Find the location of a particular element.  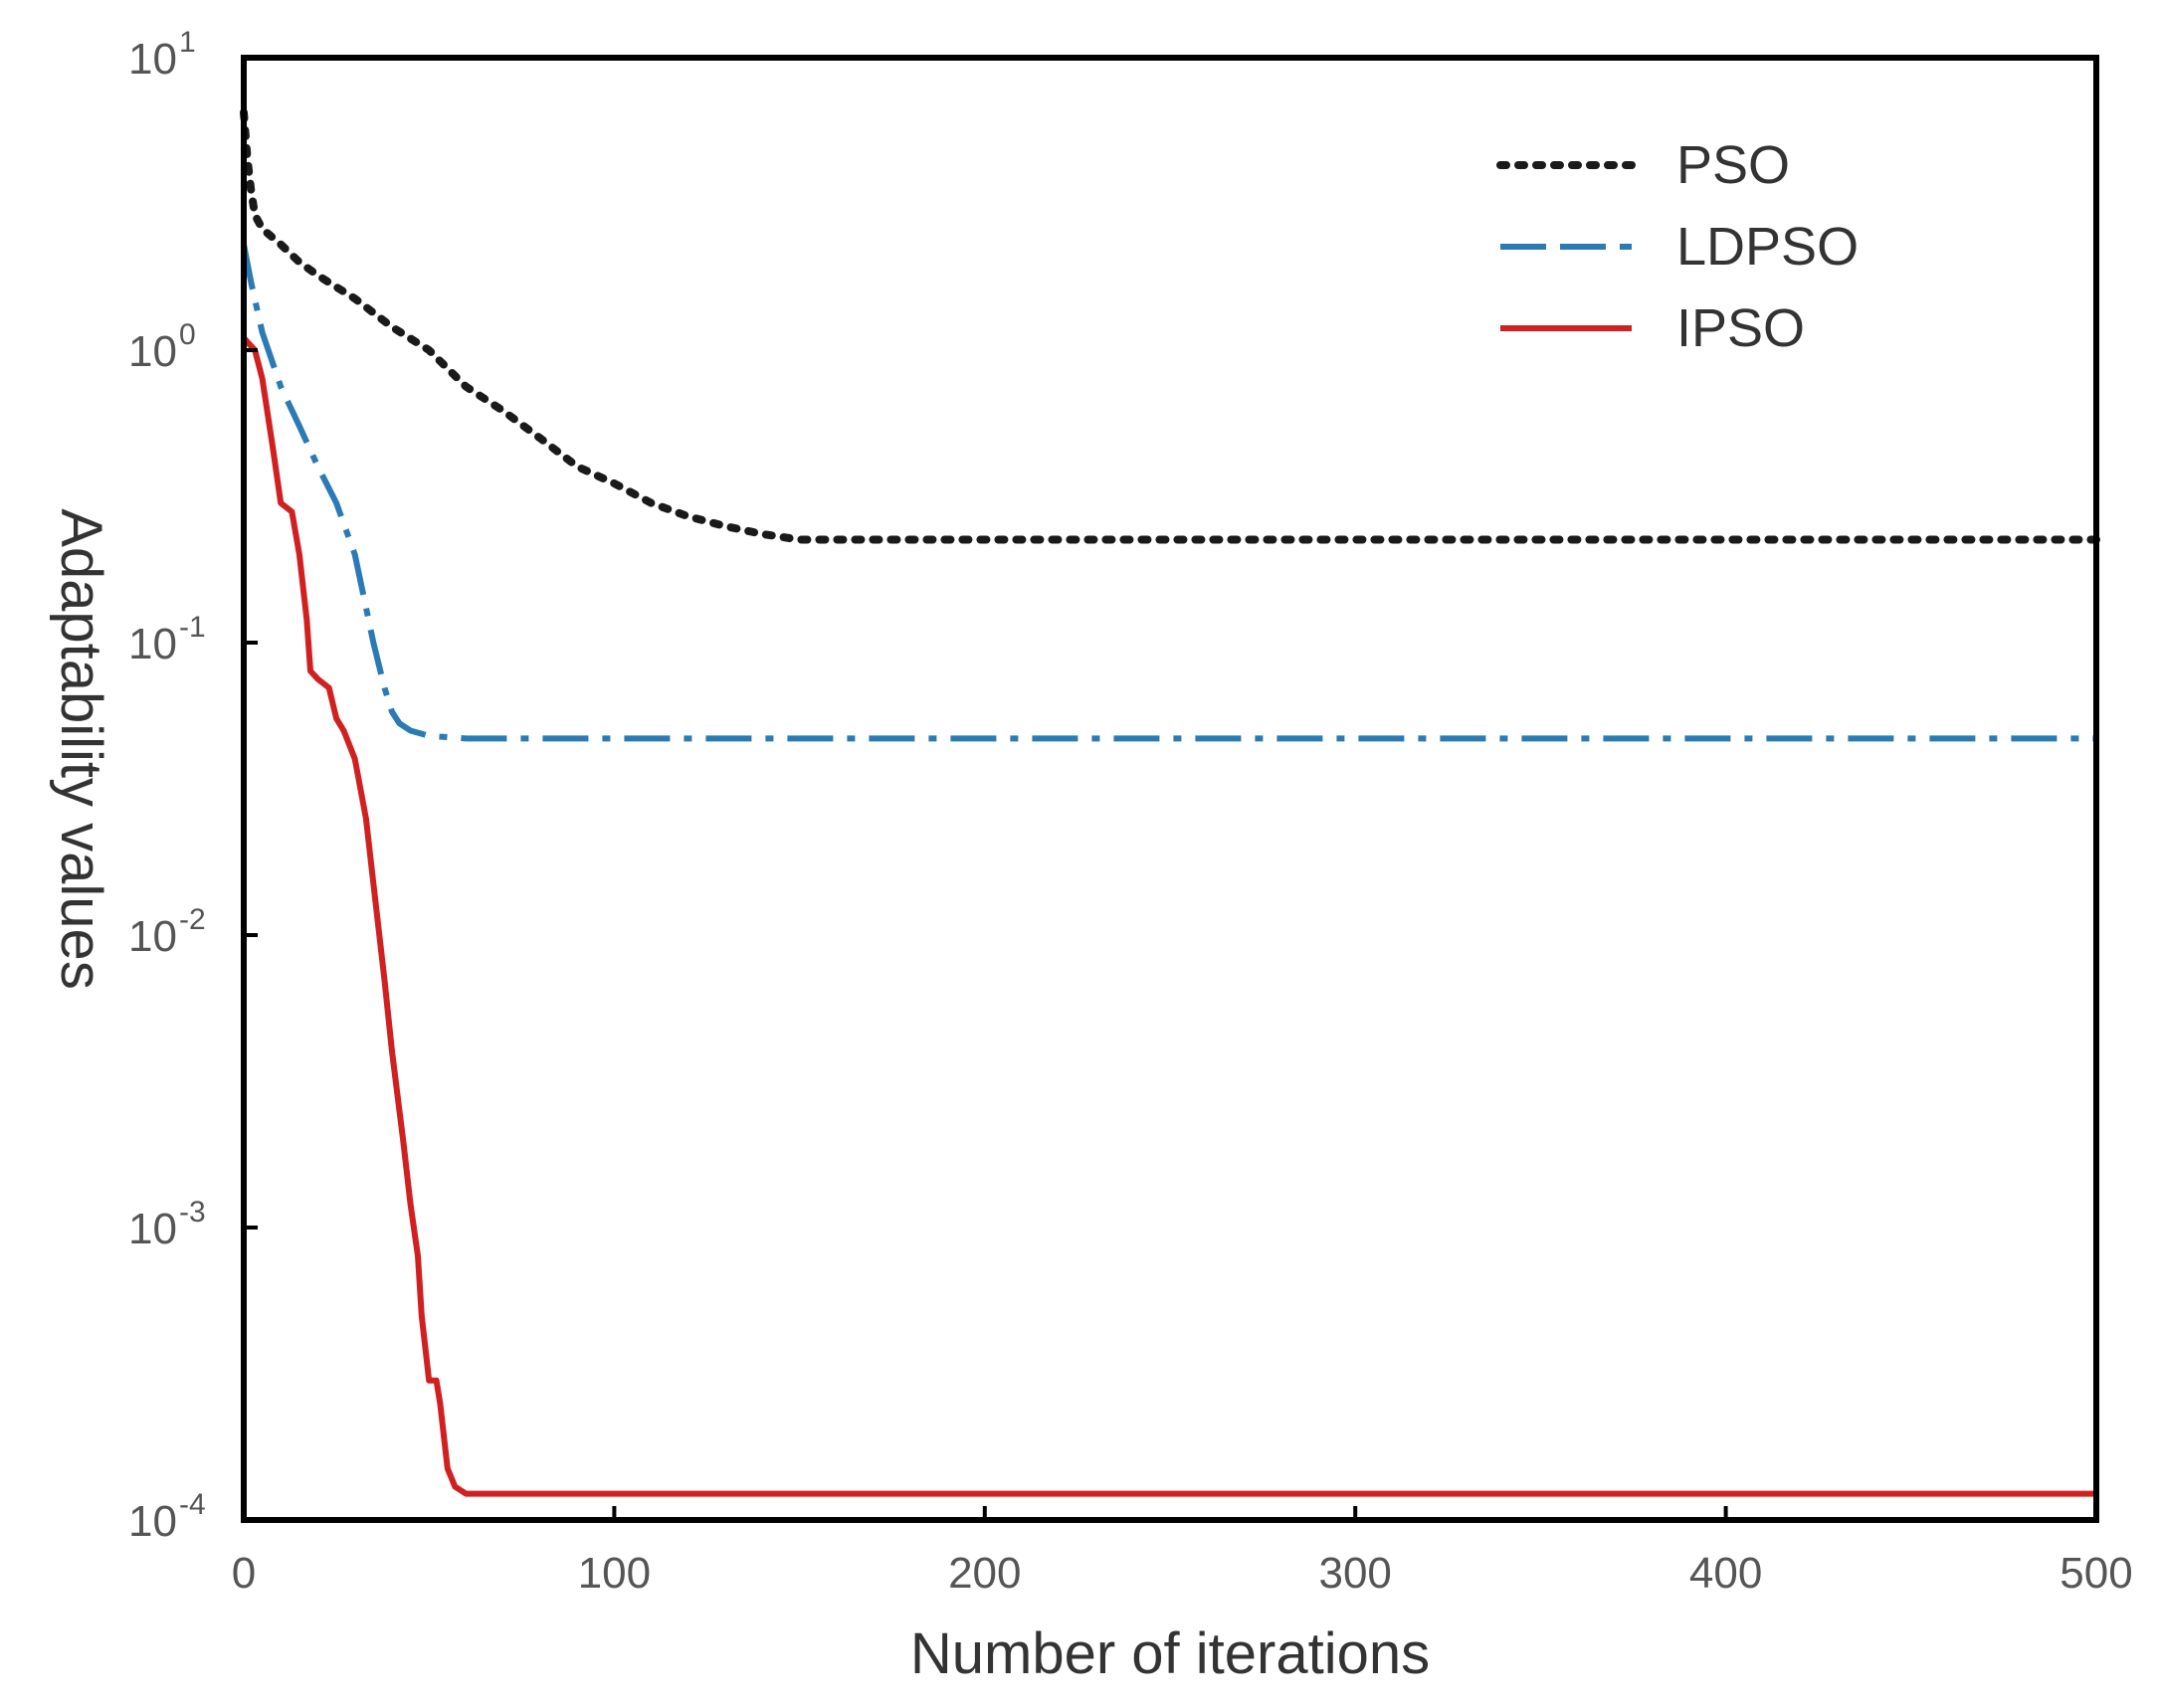

legend: PSO LDPSO IPSO is located at coordinates (1678, 247).